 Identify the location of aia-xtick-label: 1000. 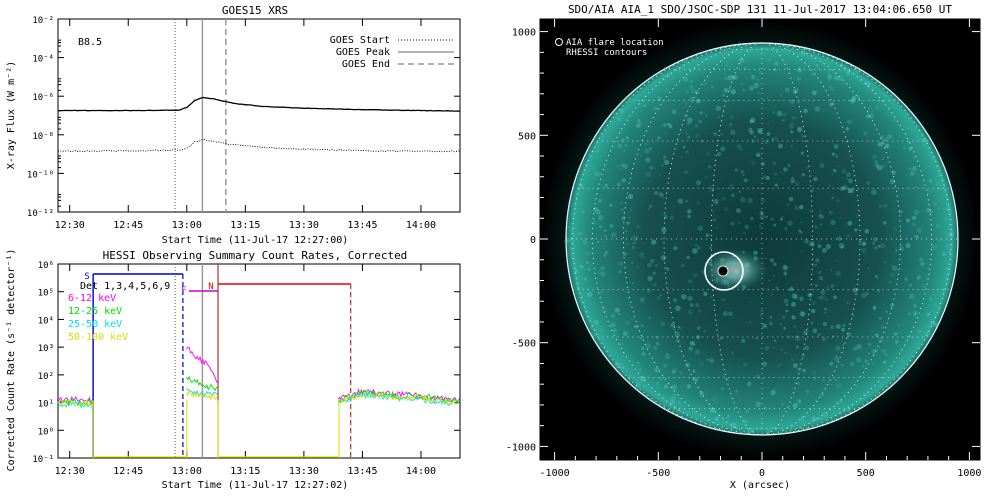
(969, 473).